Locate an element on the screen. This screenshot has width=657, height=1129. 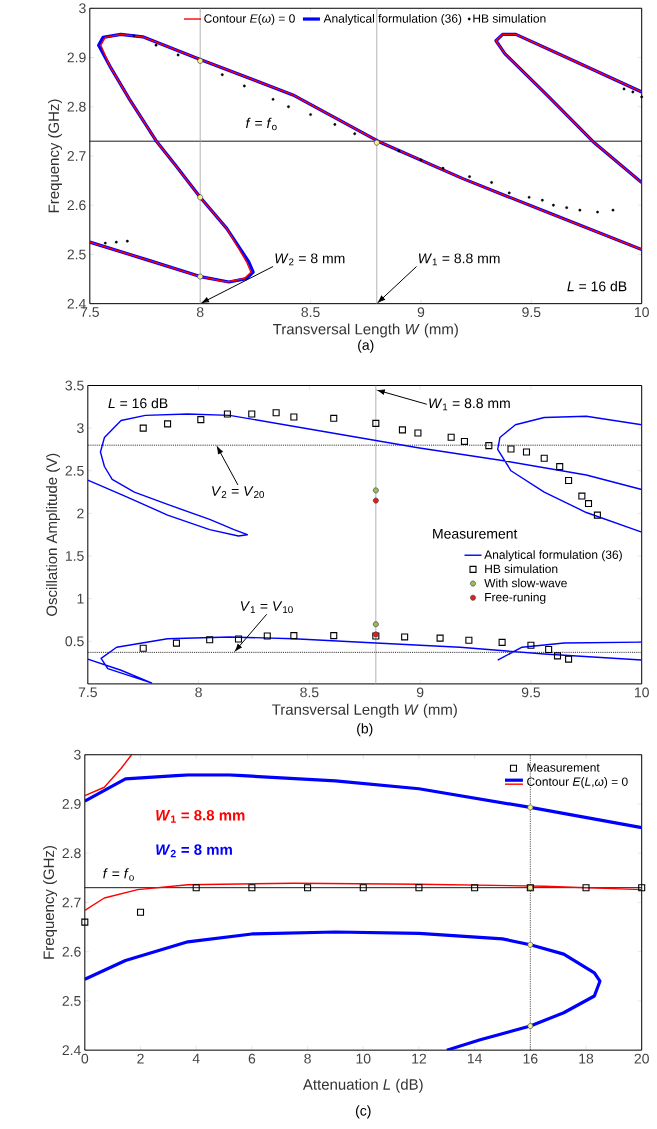
x-tick-label: 8.5 is located at coordinates (310, 312).